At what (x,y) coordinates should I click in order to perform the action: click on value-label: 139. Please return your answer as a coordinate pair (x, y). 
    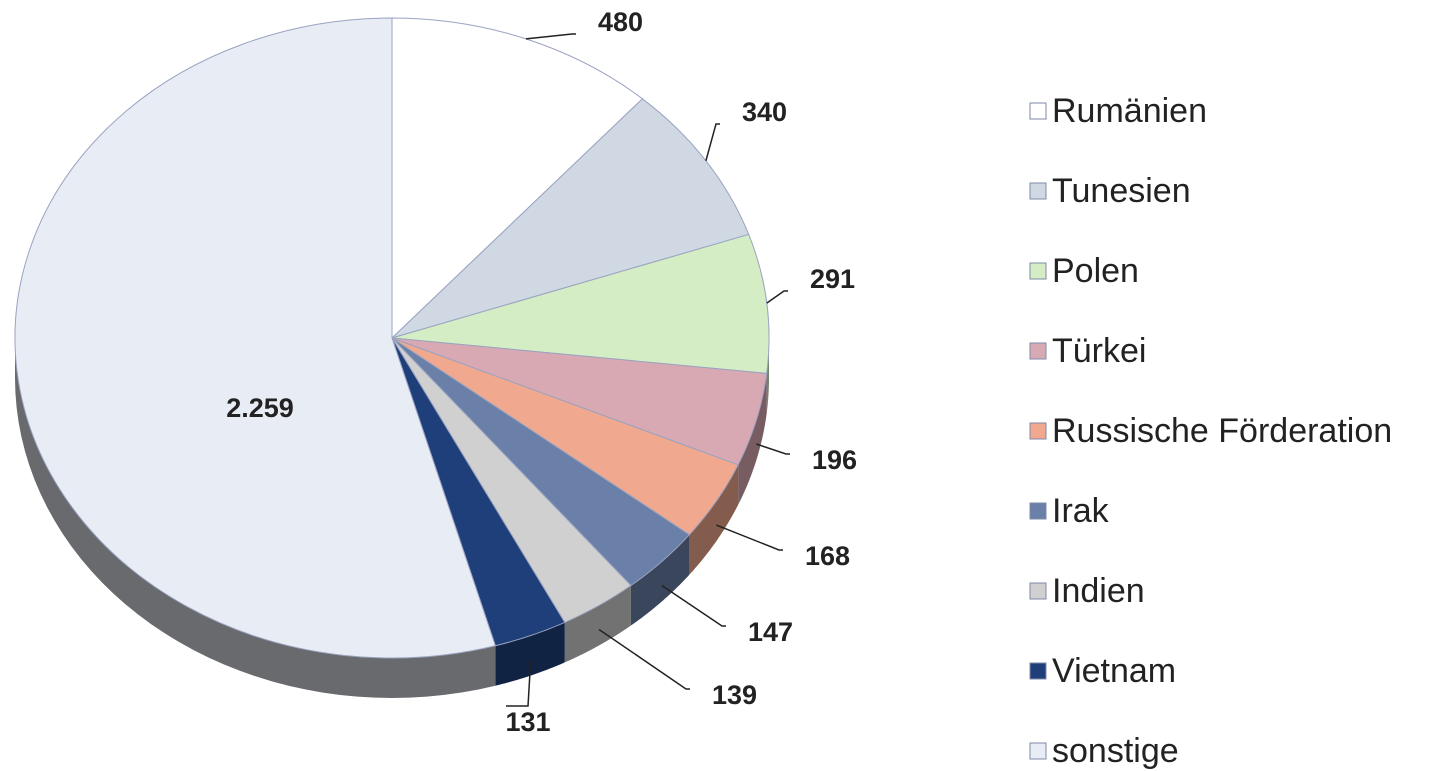
    Looking at the image, I should click on (734, 695).